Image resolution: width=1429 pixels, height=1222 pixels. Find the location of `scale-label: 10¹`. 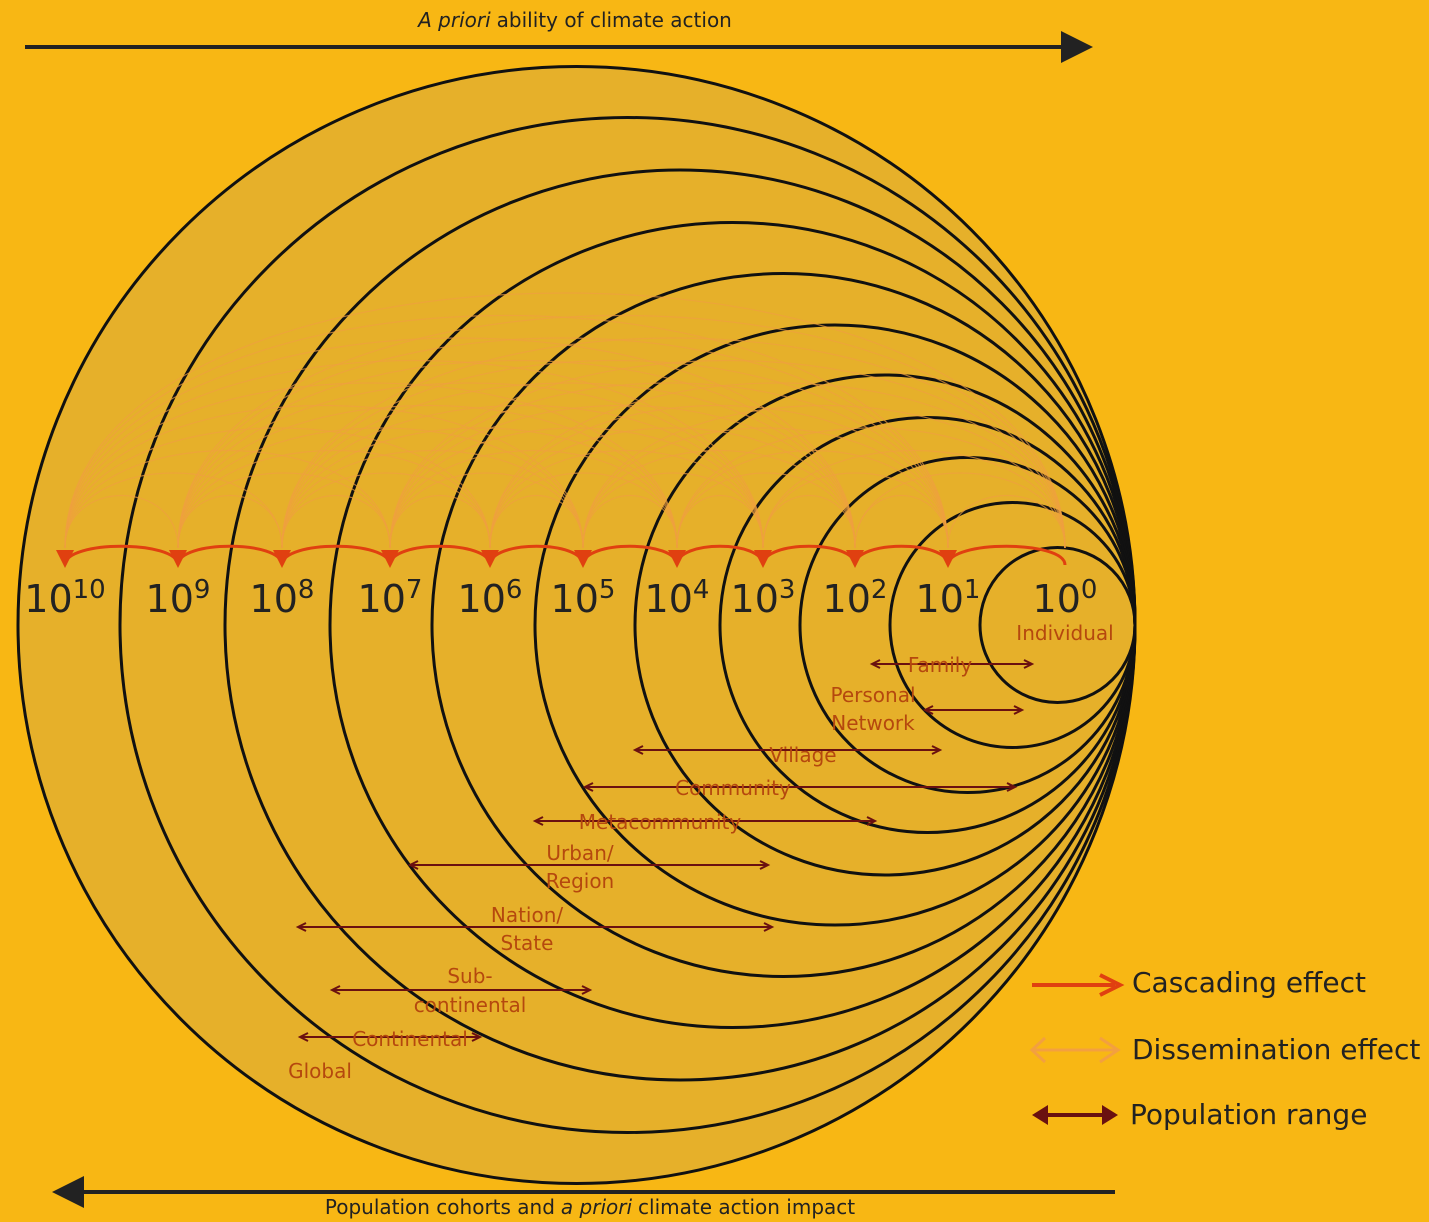

scale-label: 10¹ is located at coordinates (948, 598).